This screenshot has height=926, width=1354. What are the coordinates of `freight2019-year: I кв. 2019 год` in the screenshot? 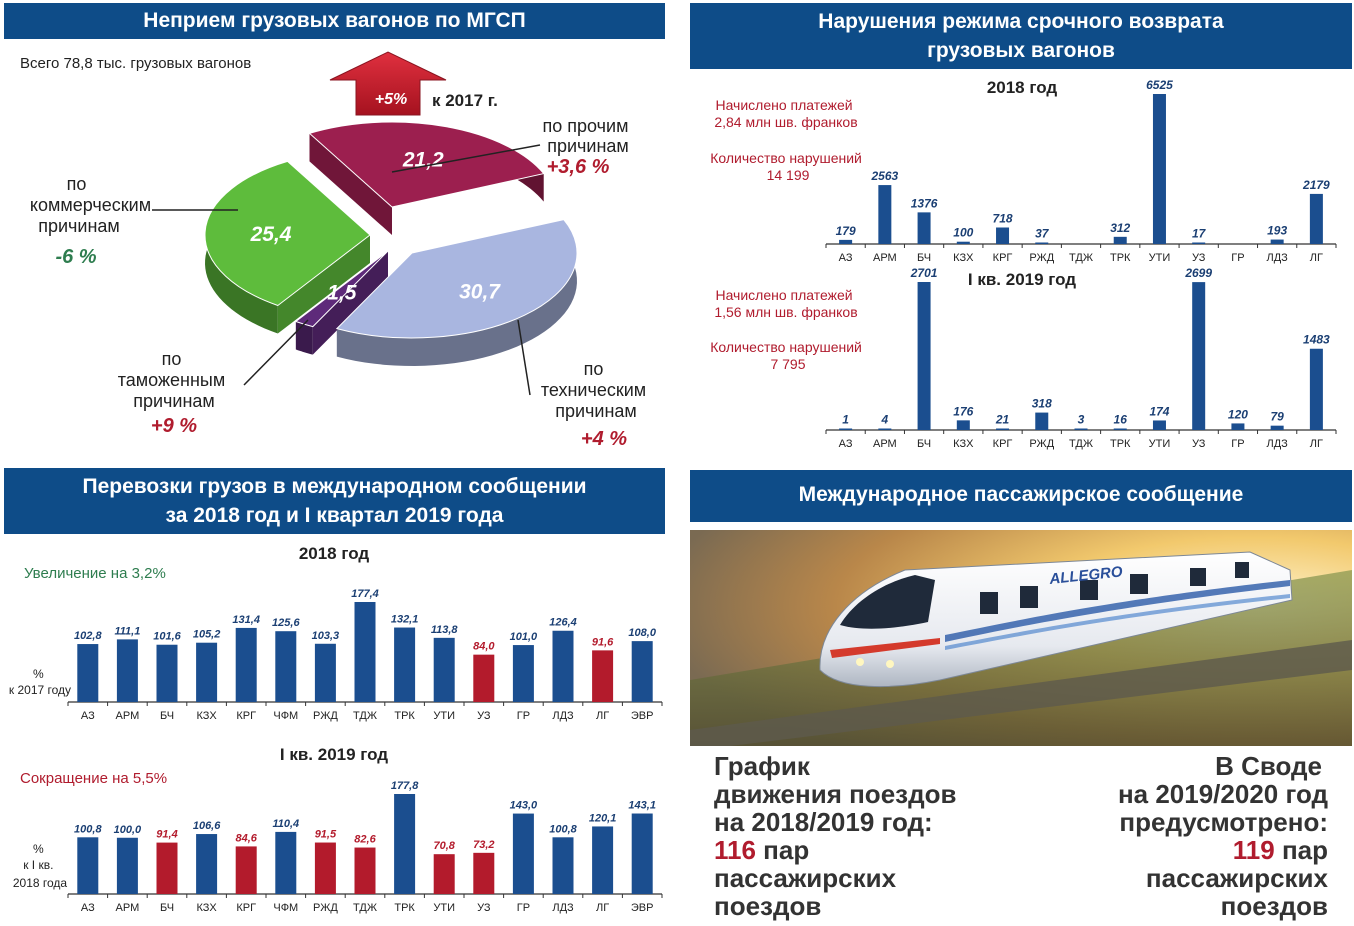 It's located at (334, 754).